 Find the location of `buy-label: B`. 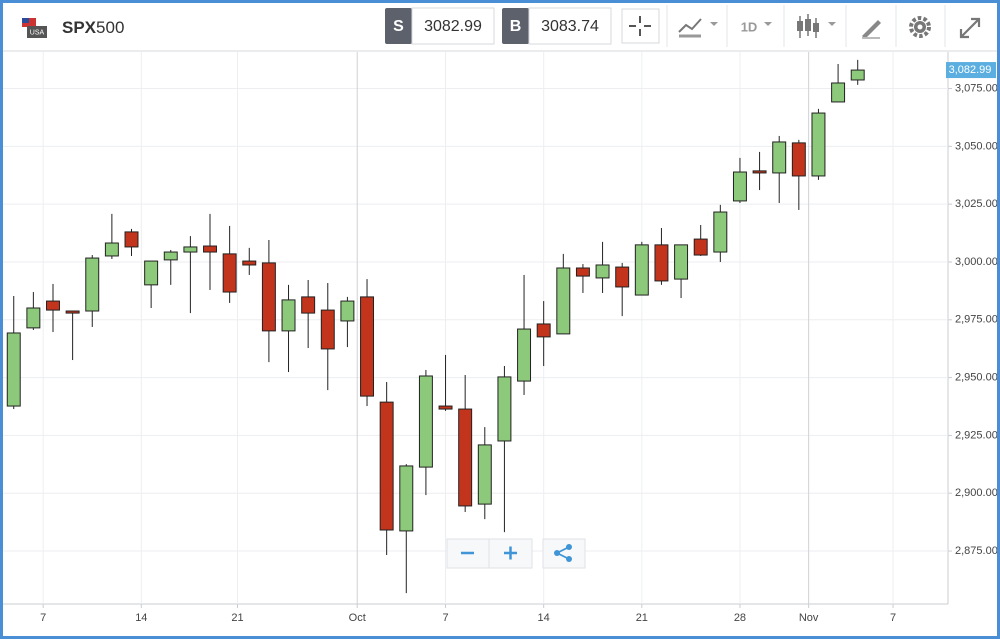

buy-label: B is located at coordinates (516, 26).